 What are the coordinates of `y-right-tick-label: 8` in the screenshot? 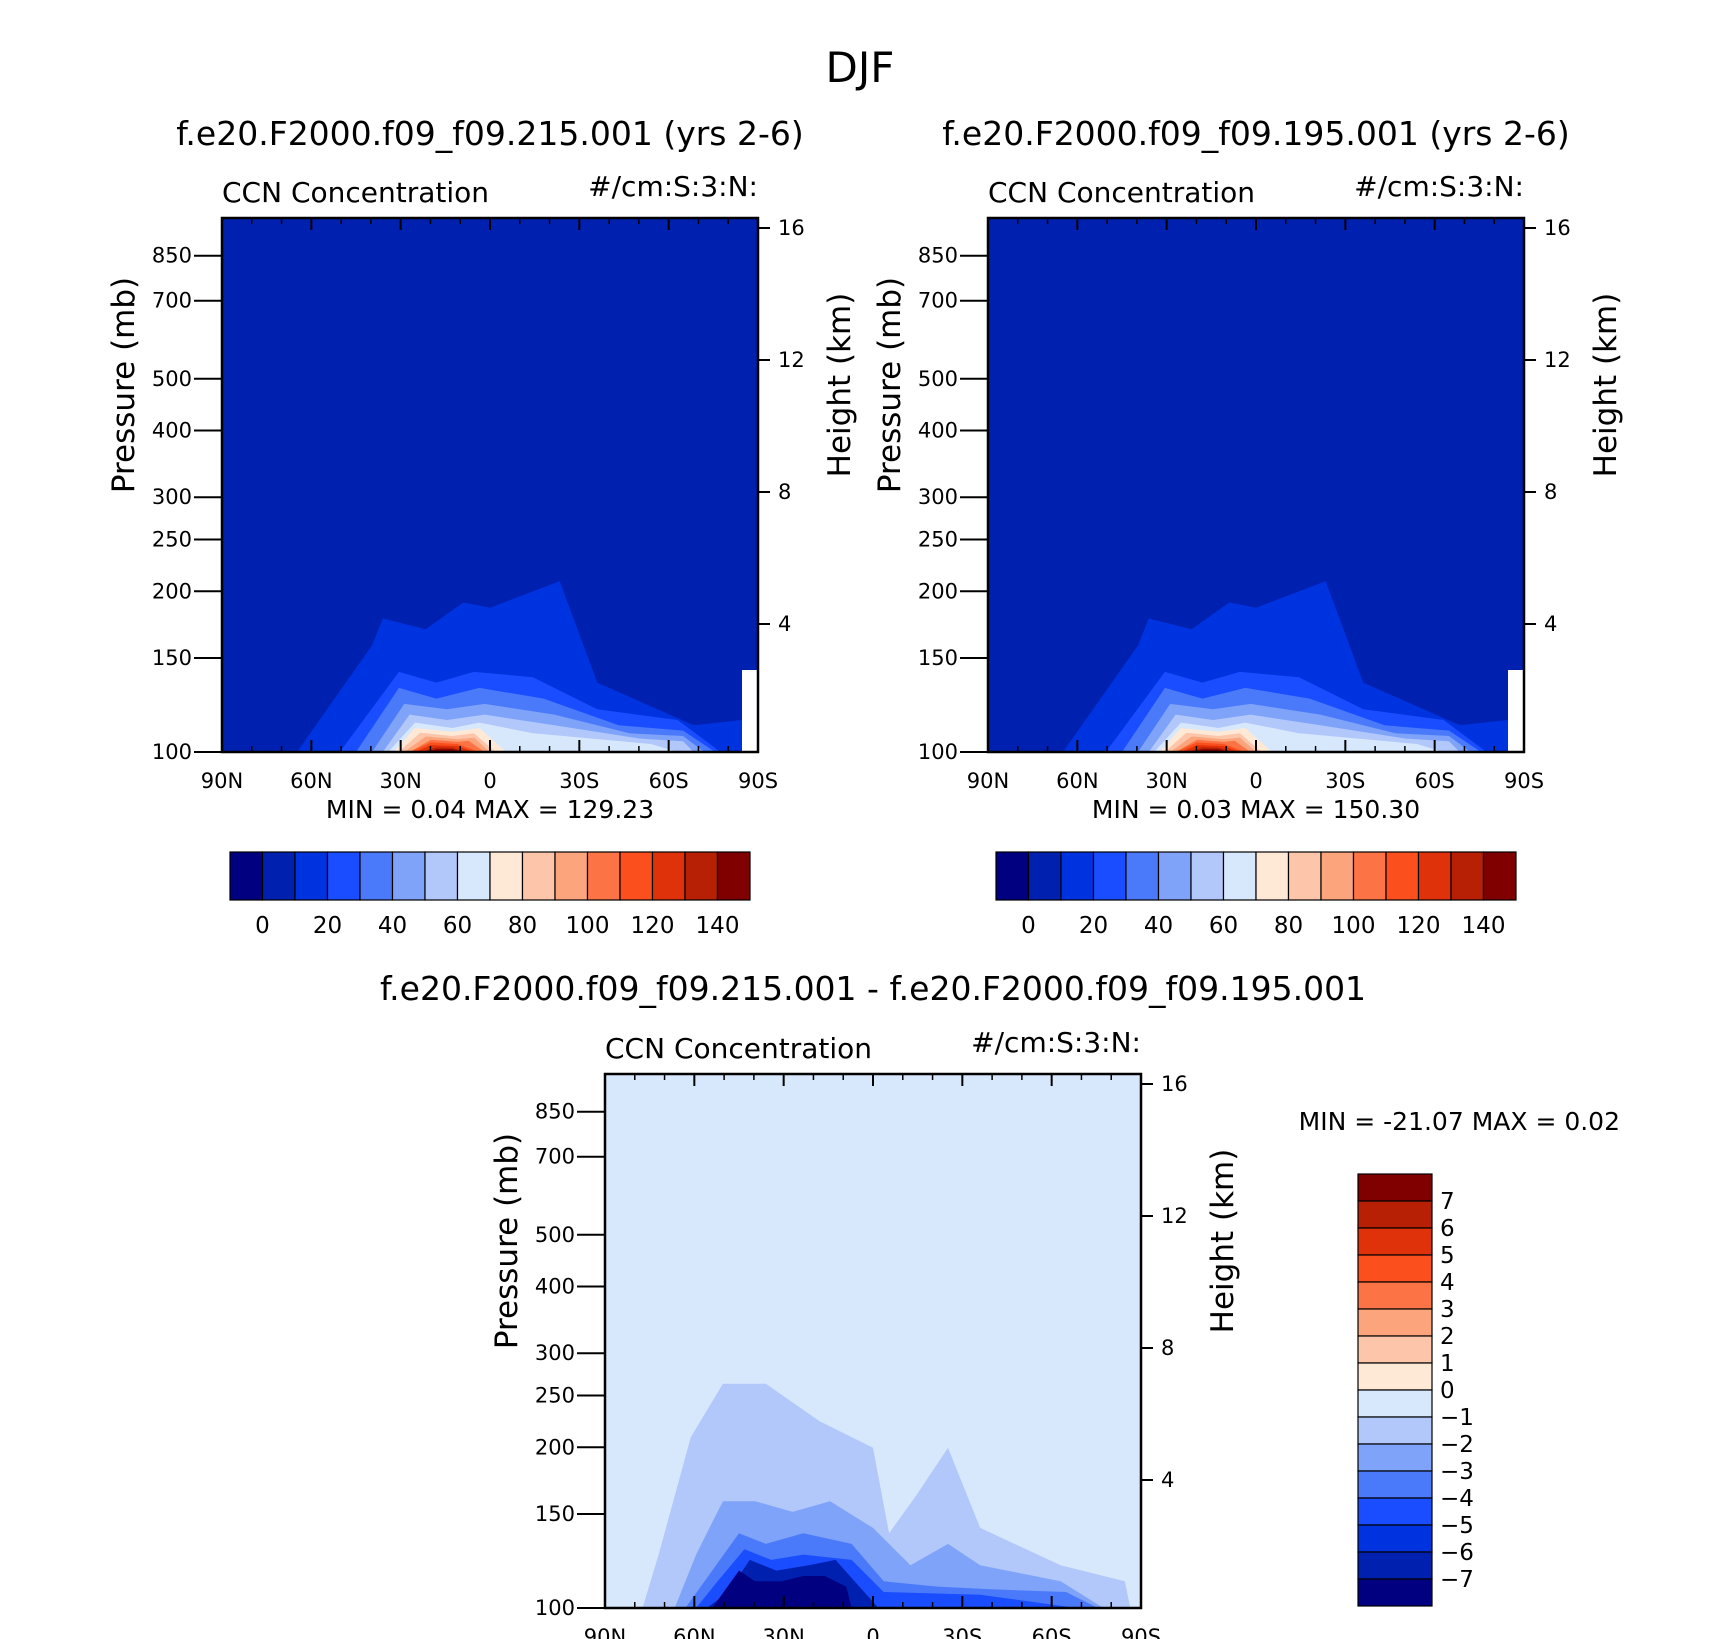 It's located at (1550, 492).